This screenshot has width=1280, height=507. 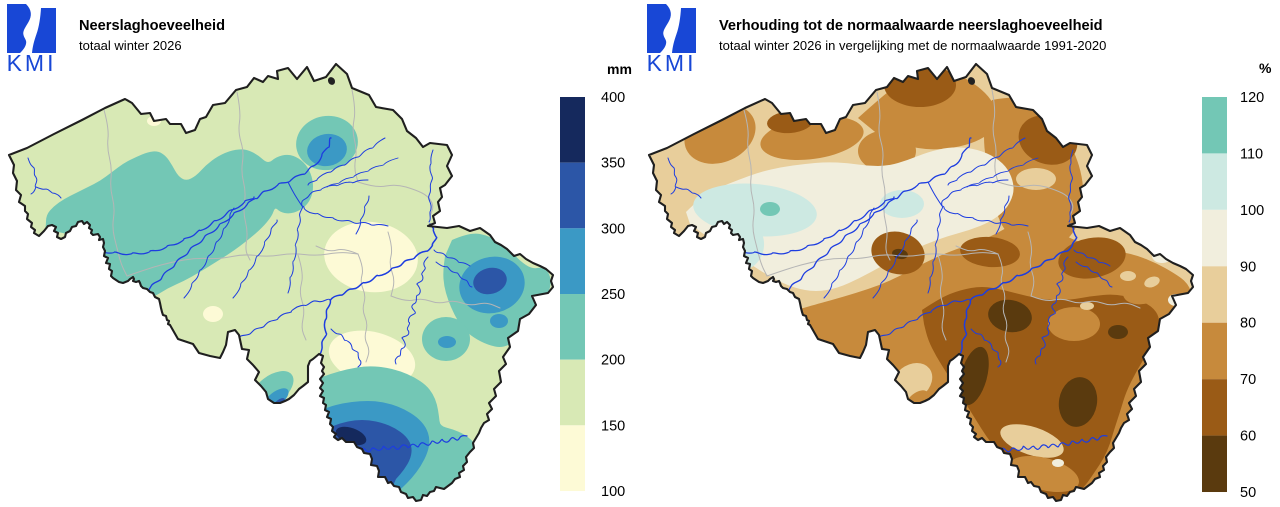 What do you see at coordinates (1251, 154) in the screenshot?
I see `svg-text: 110` at bounding box center [1251, 154].